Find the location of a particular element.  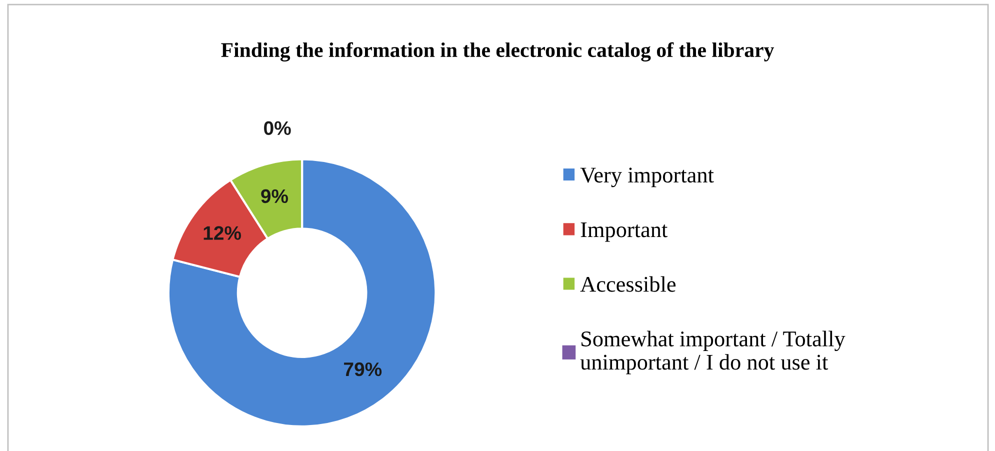

legend-label: Very important is located at coordinates (647, 178).